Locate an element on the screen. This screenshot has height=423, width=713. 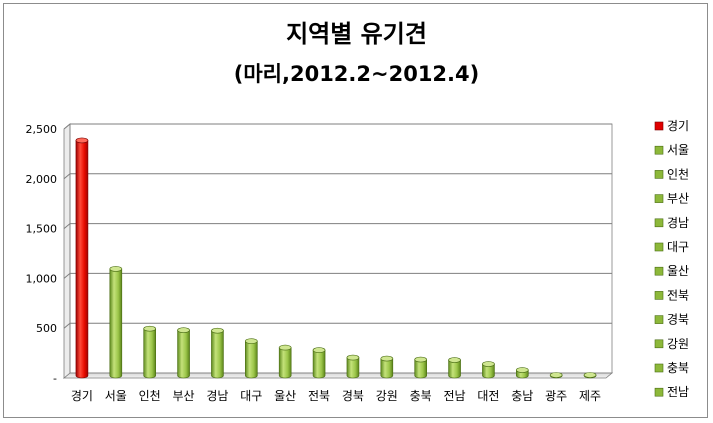
x-tick-label: 전북 is located at coordinates (319, 396).